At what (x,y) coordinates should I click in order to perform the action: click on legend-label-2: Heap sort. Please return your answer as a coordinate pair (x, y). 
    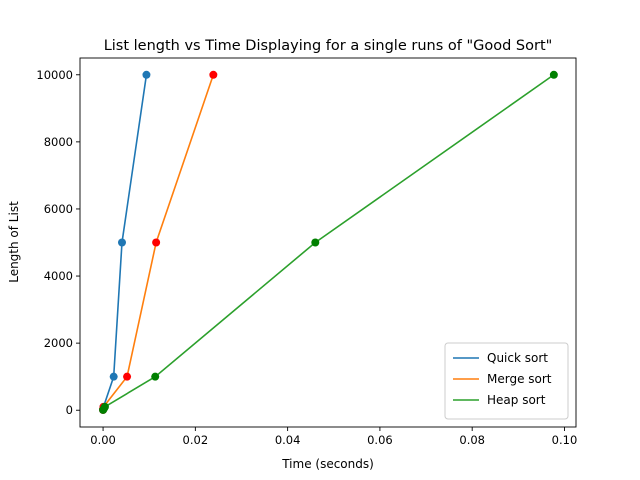
    Looking at the image, I should click on (516, 400).